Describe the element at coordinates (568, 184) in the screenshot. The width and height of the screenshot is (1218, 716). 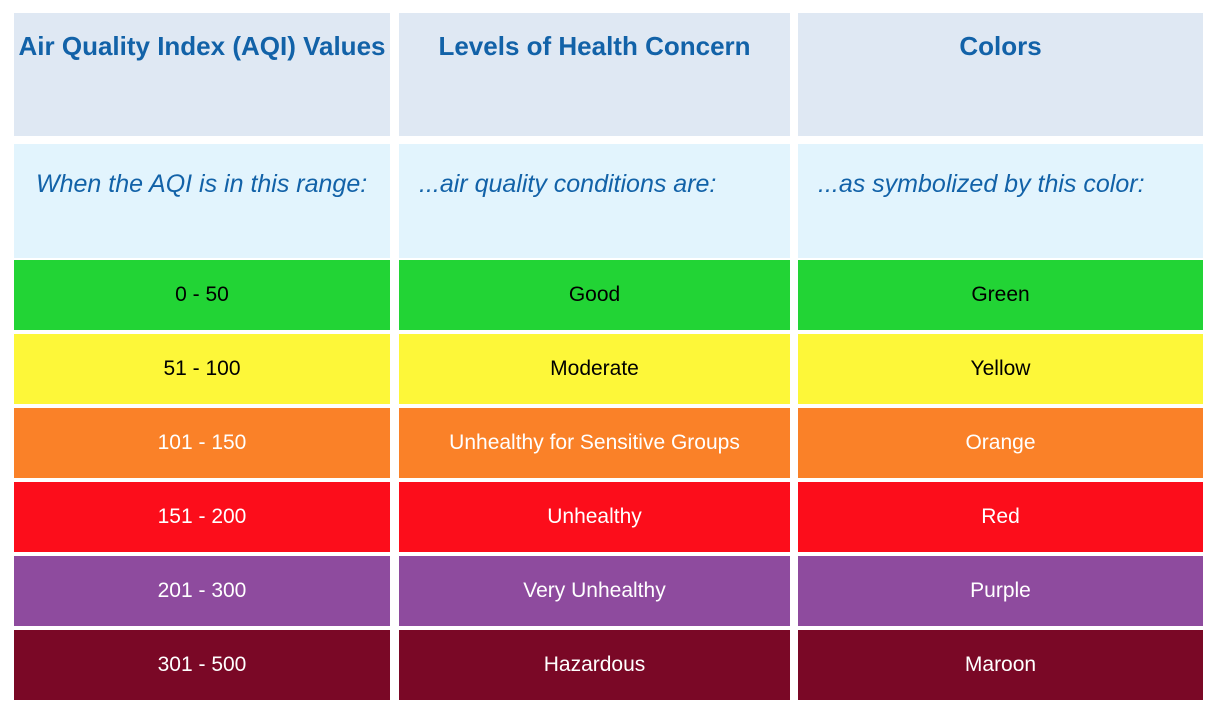
I see `subheader-air-quality-conditions-label: ...air quality conditions are:` at that location.